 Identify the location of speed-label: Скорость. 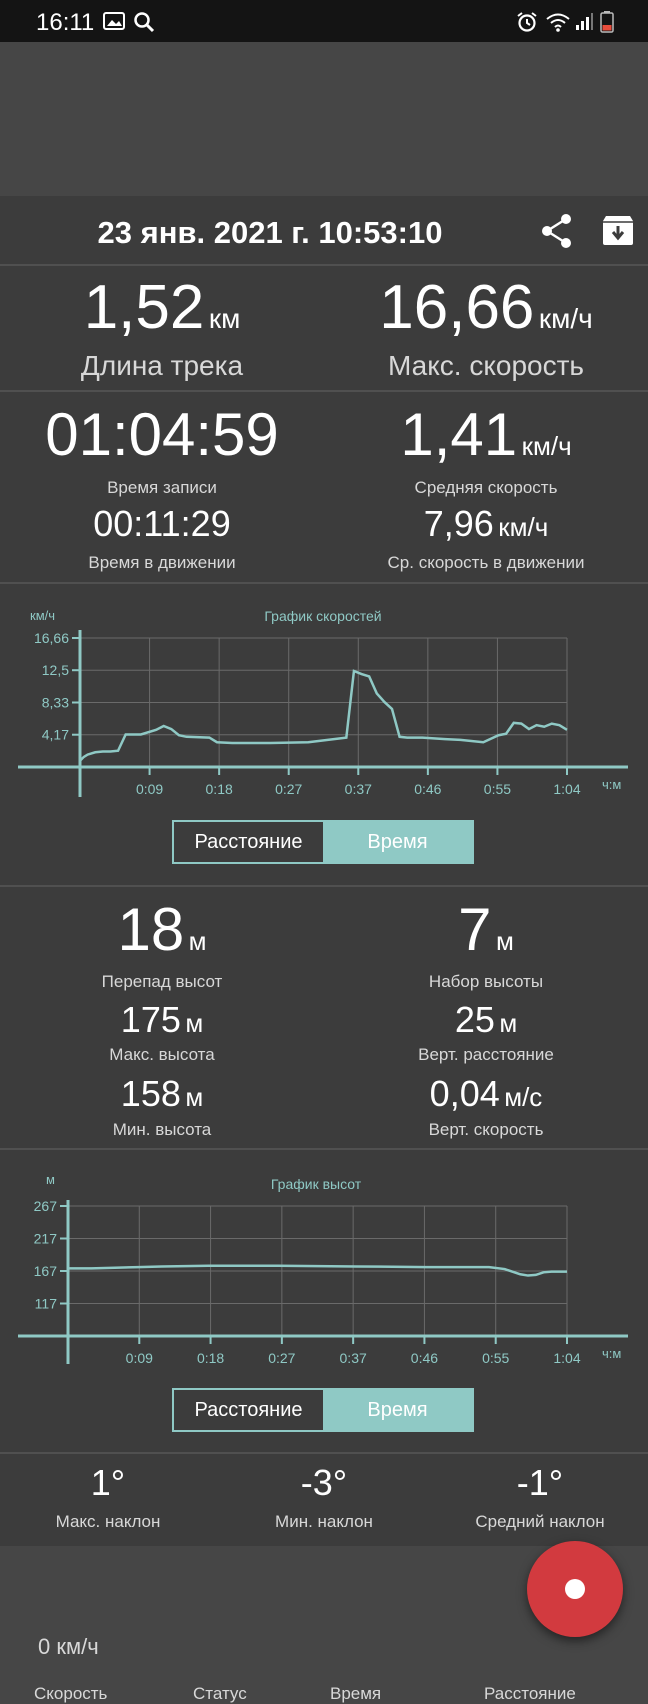
(71, 1693).